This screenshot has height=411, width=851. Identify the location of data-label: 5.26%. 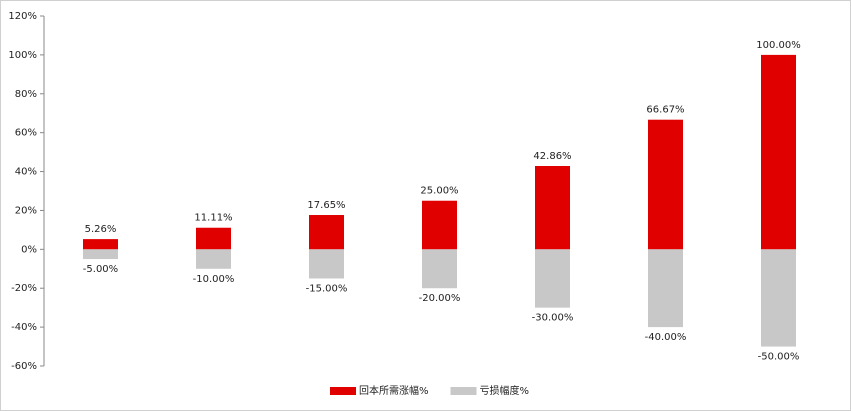
(101, 229).